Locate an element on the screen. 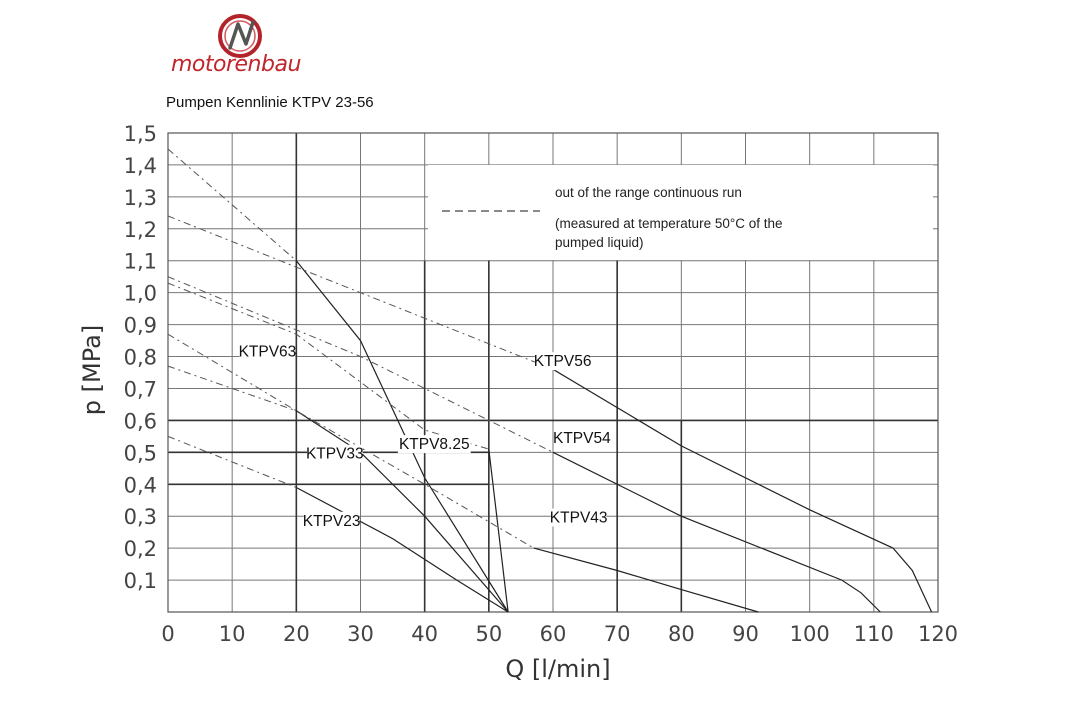  x-tick-label: 80 is located at coordinates (681, 634).